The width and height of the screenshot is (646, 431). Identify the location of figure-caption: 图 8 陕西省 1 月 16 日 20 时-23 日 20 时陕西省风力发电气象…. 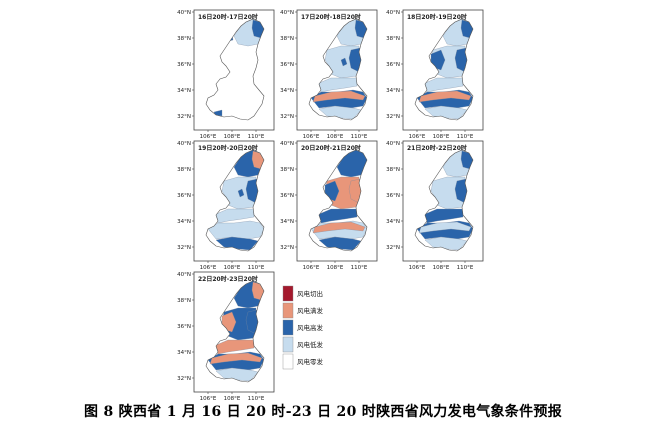
(323, 412).